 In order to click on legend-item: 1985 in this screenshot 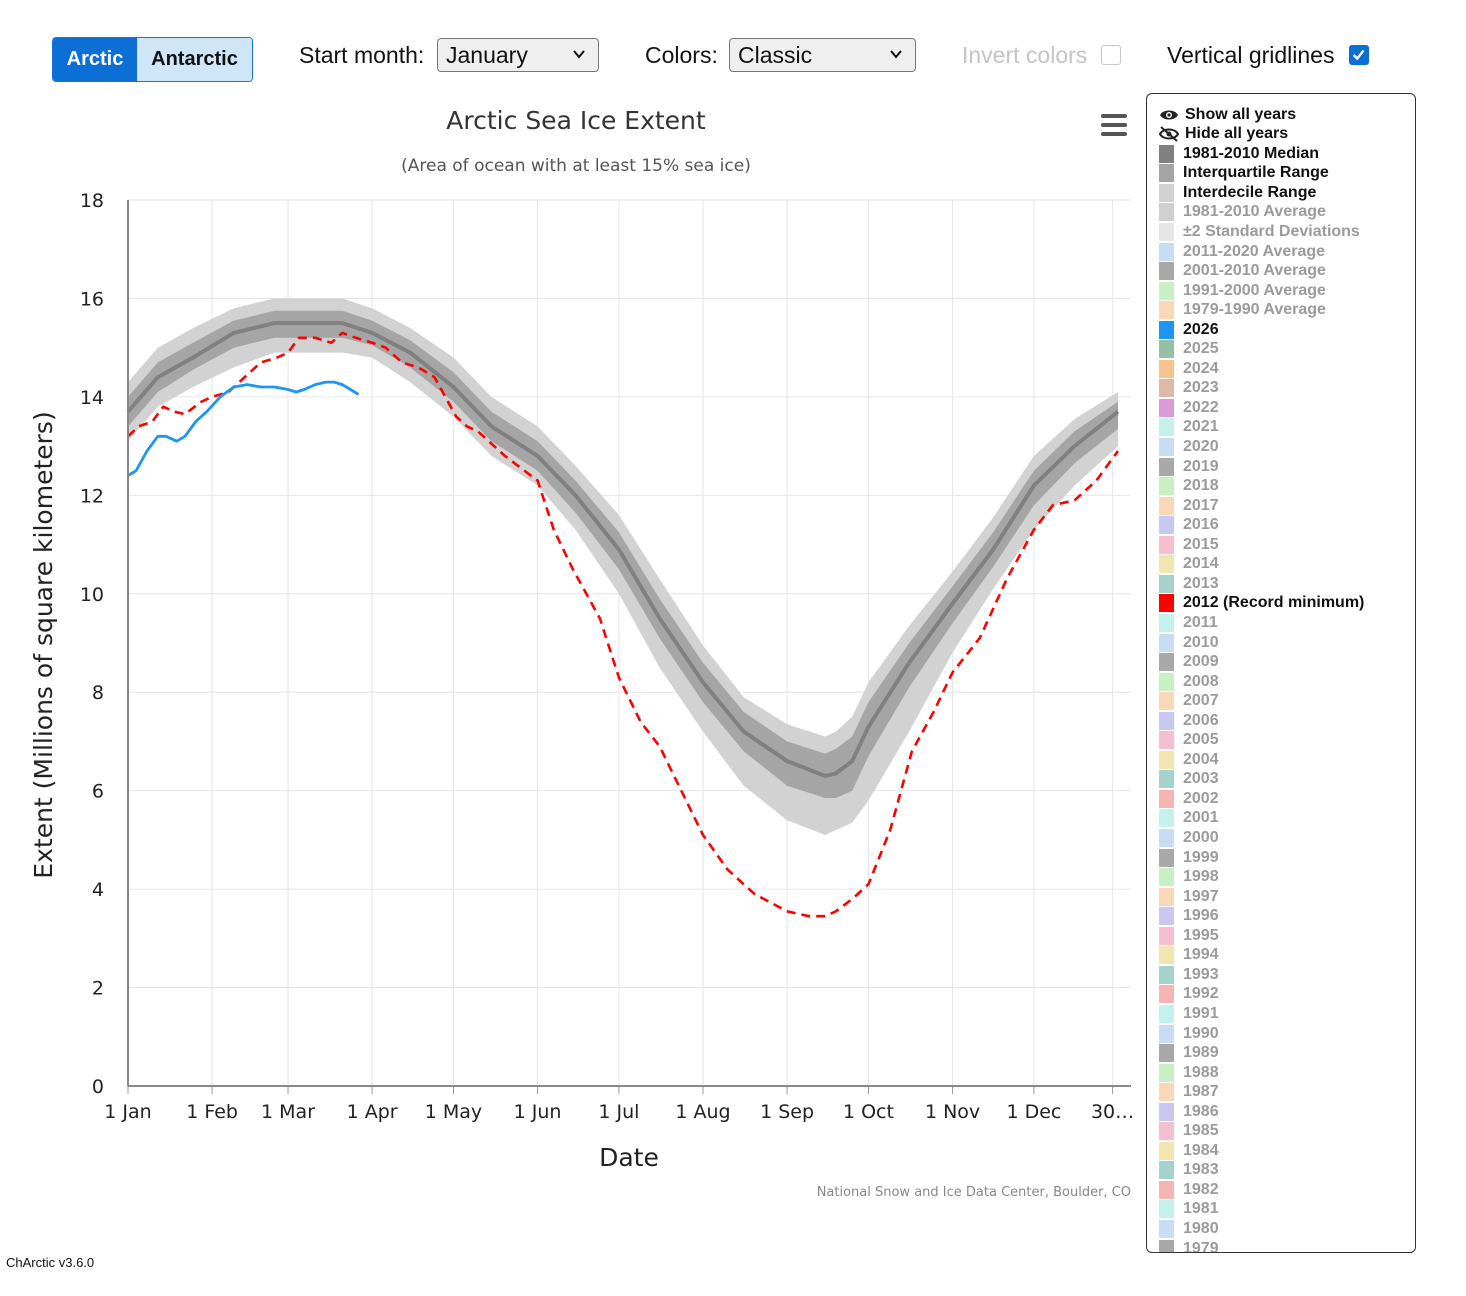, I will do `click(1189, 1132)`.